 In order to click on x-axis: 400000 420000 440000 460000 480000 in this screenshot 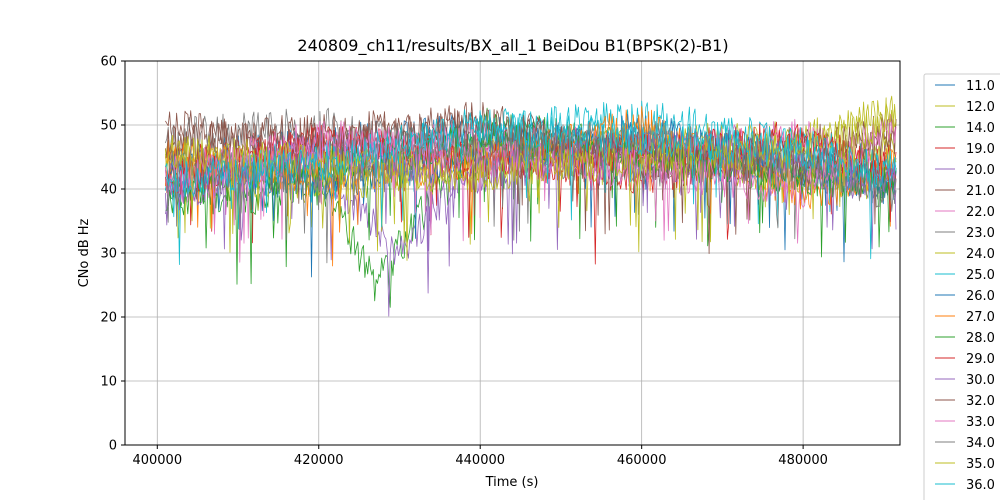, I will do `click(480, 456)`.